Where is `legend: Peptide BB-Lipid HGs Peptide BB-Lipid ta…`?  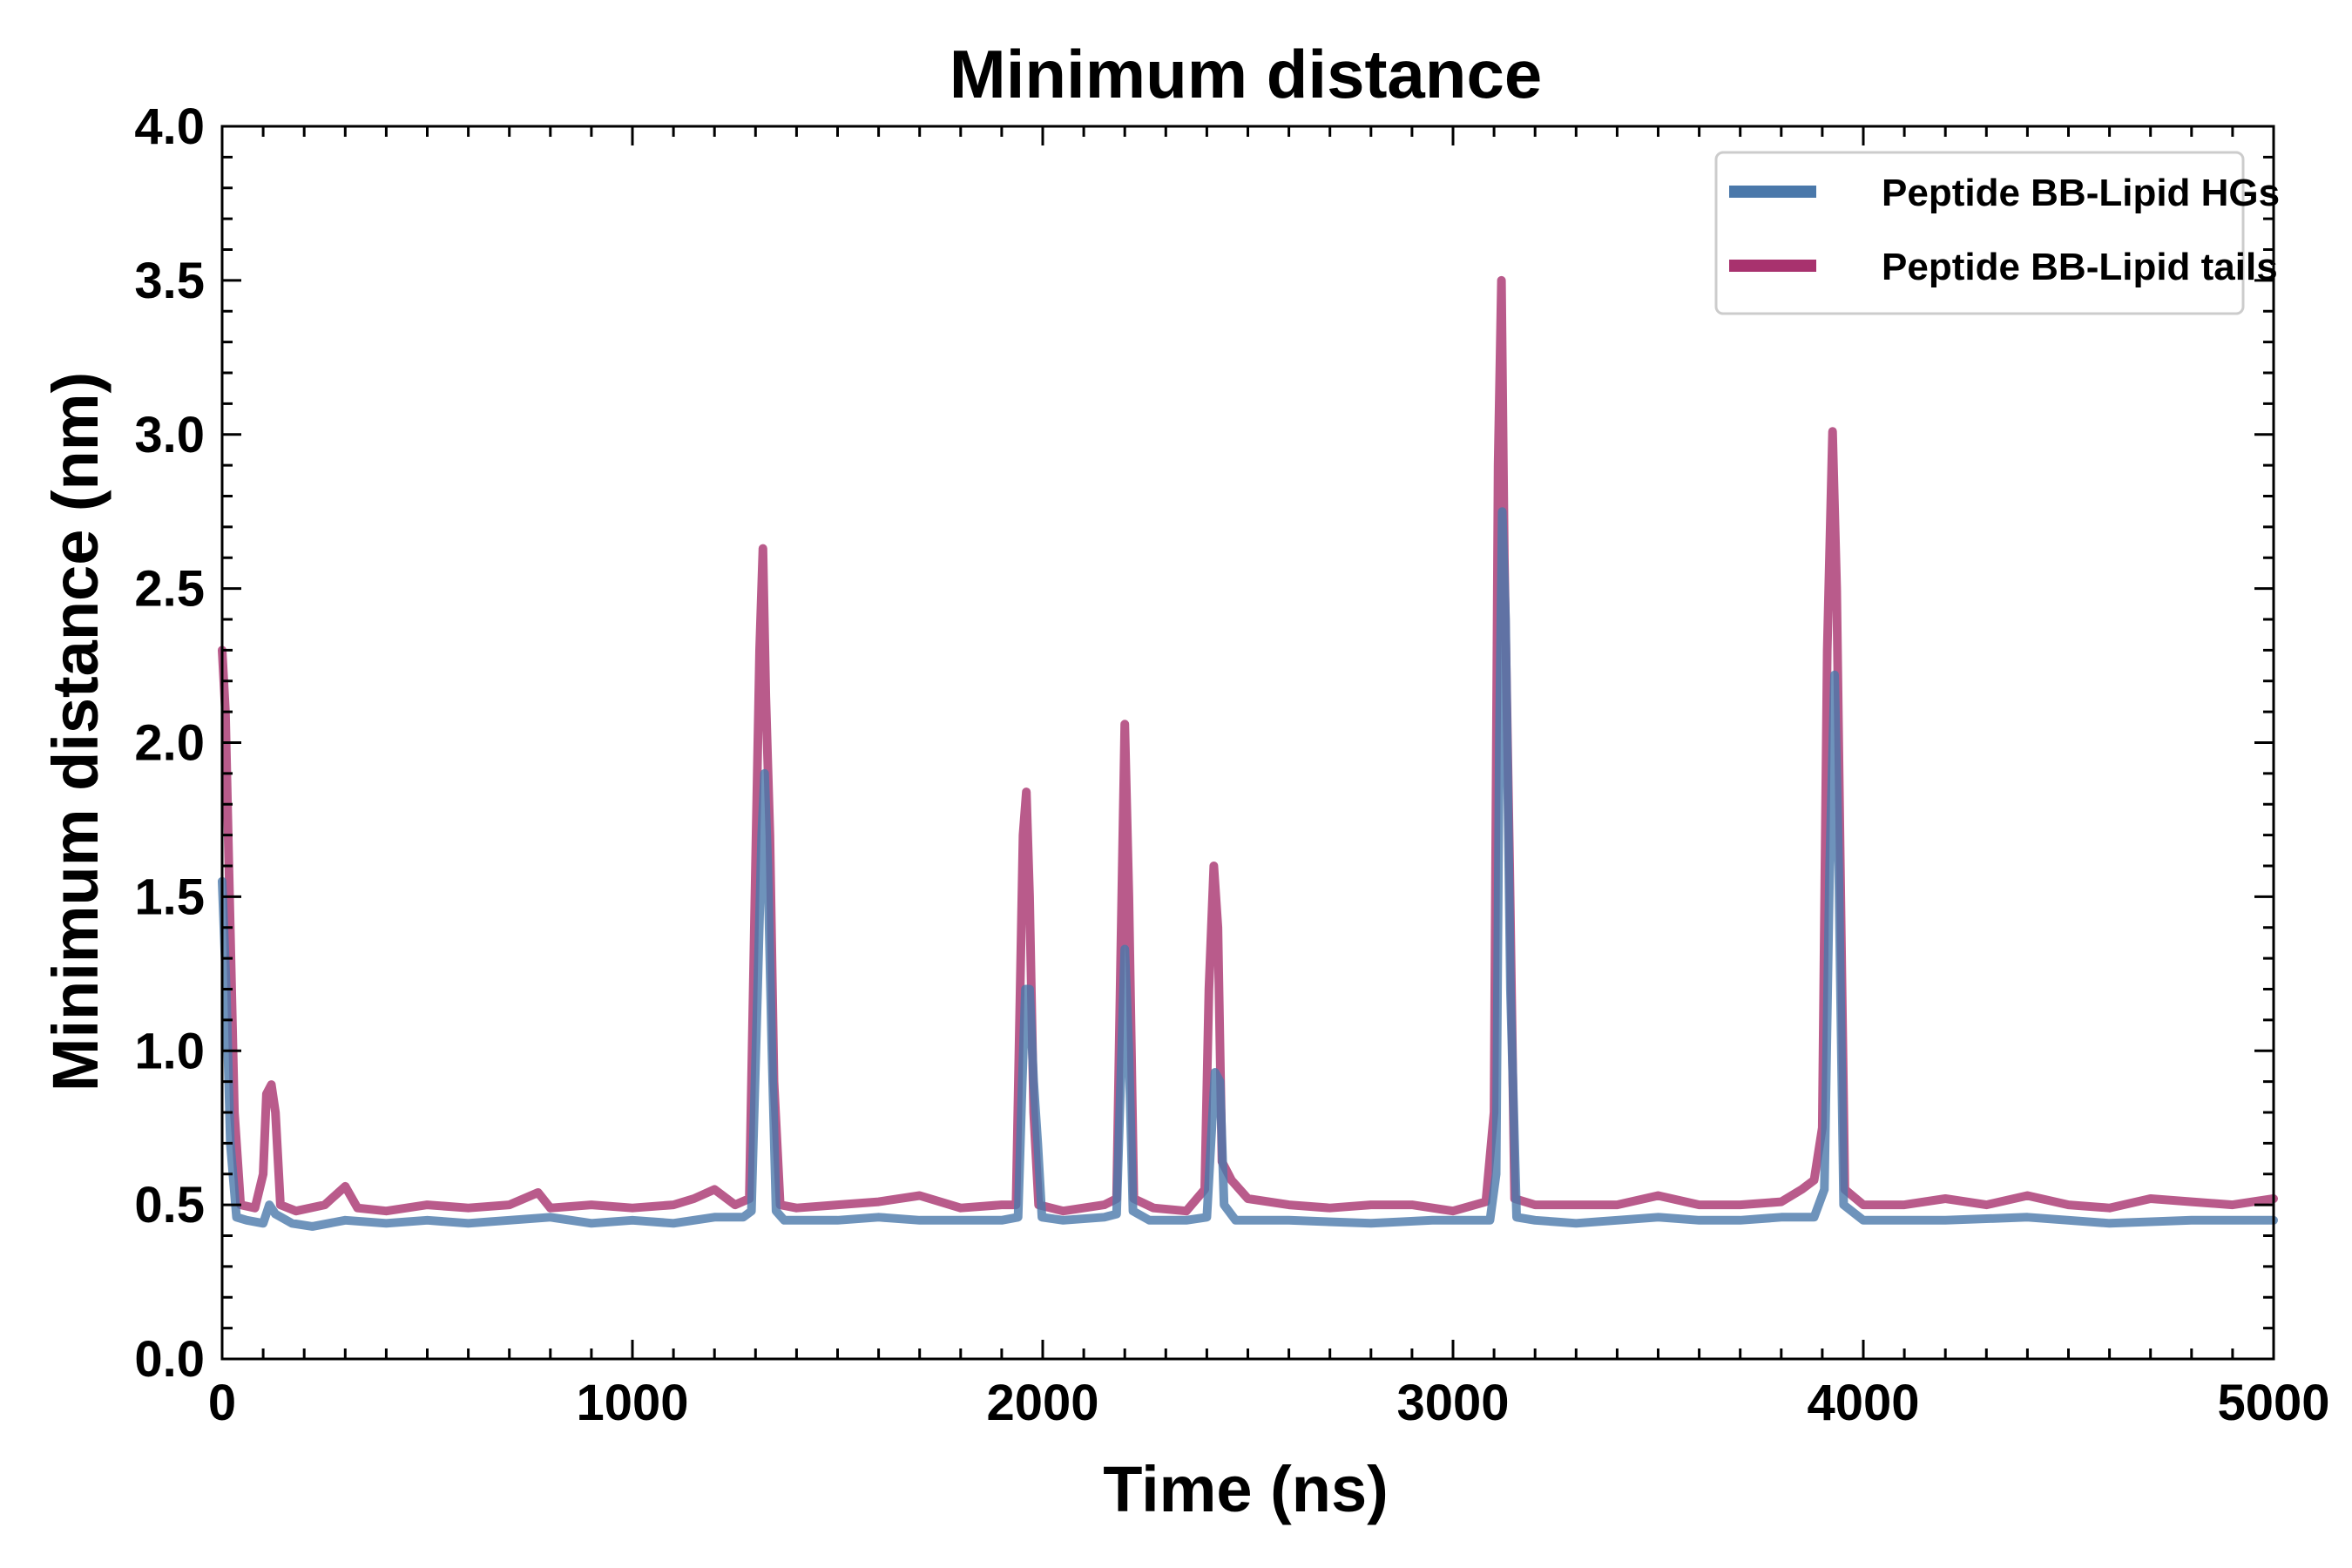
legend: Peptide BB-Lipid HGs Peptide BB-Lipid ta… is located at coordinates (1997, 233).